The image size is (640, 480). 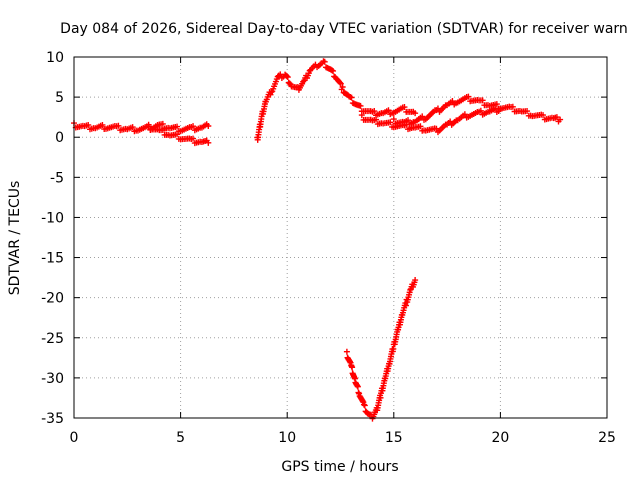 What do you see at coordinates (52, 379) in the screenshot?
I see `y-tick-label: -30` at bounding box center [52, 379].